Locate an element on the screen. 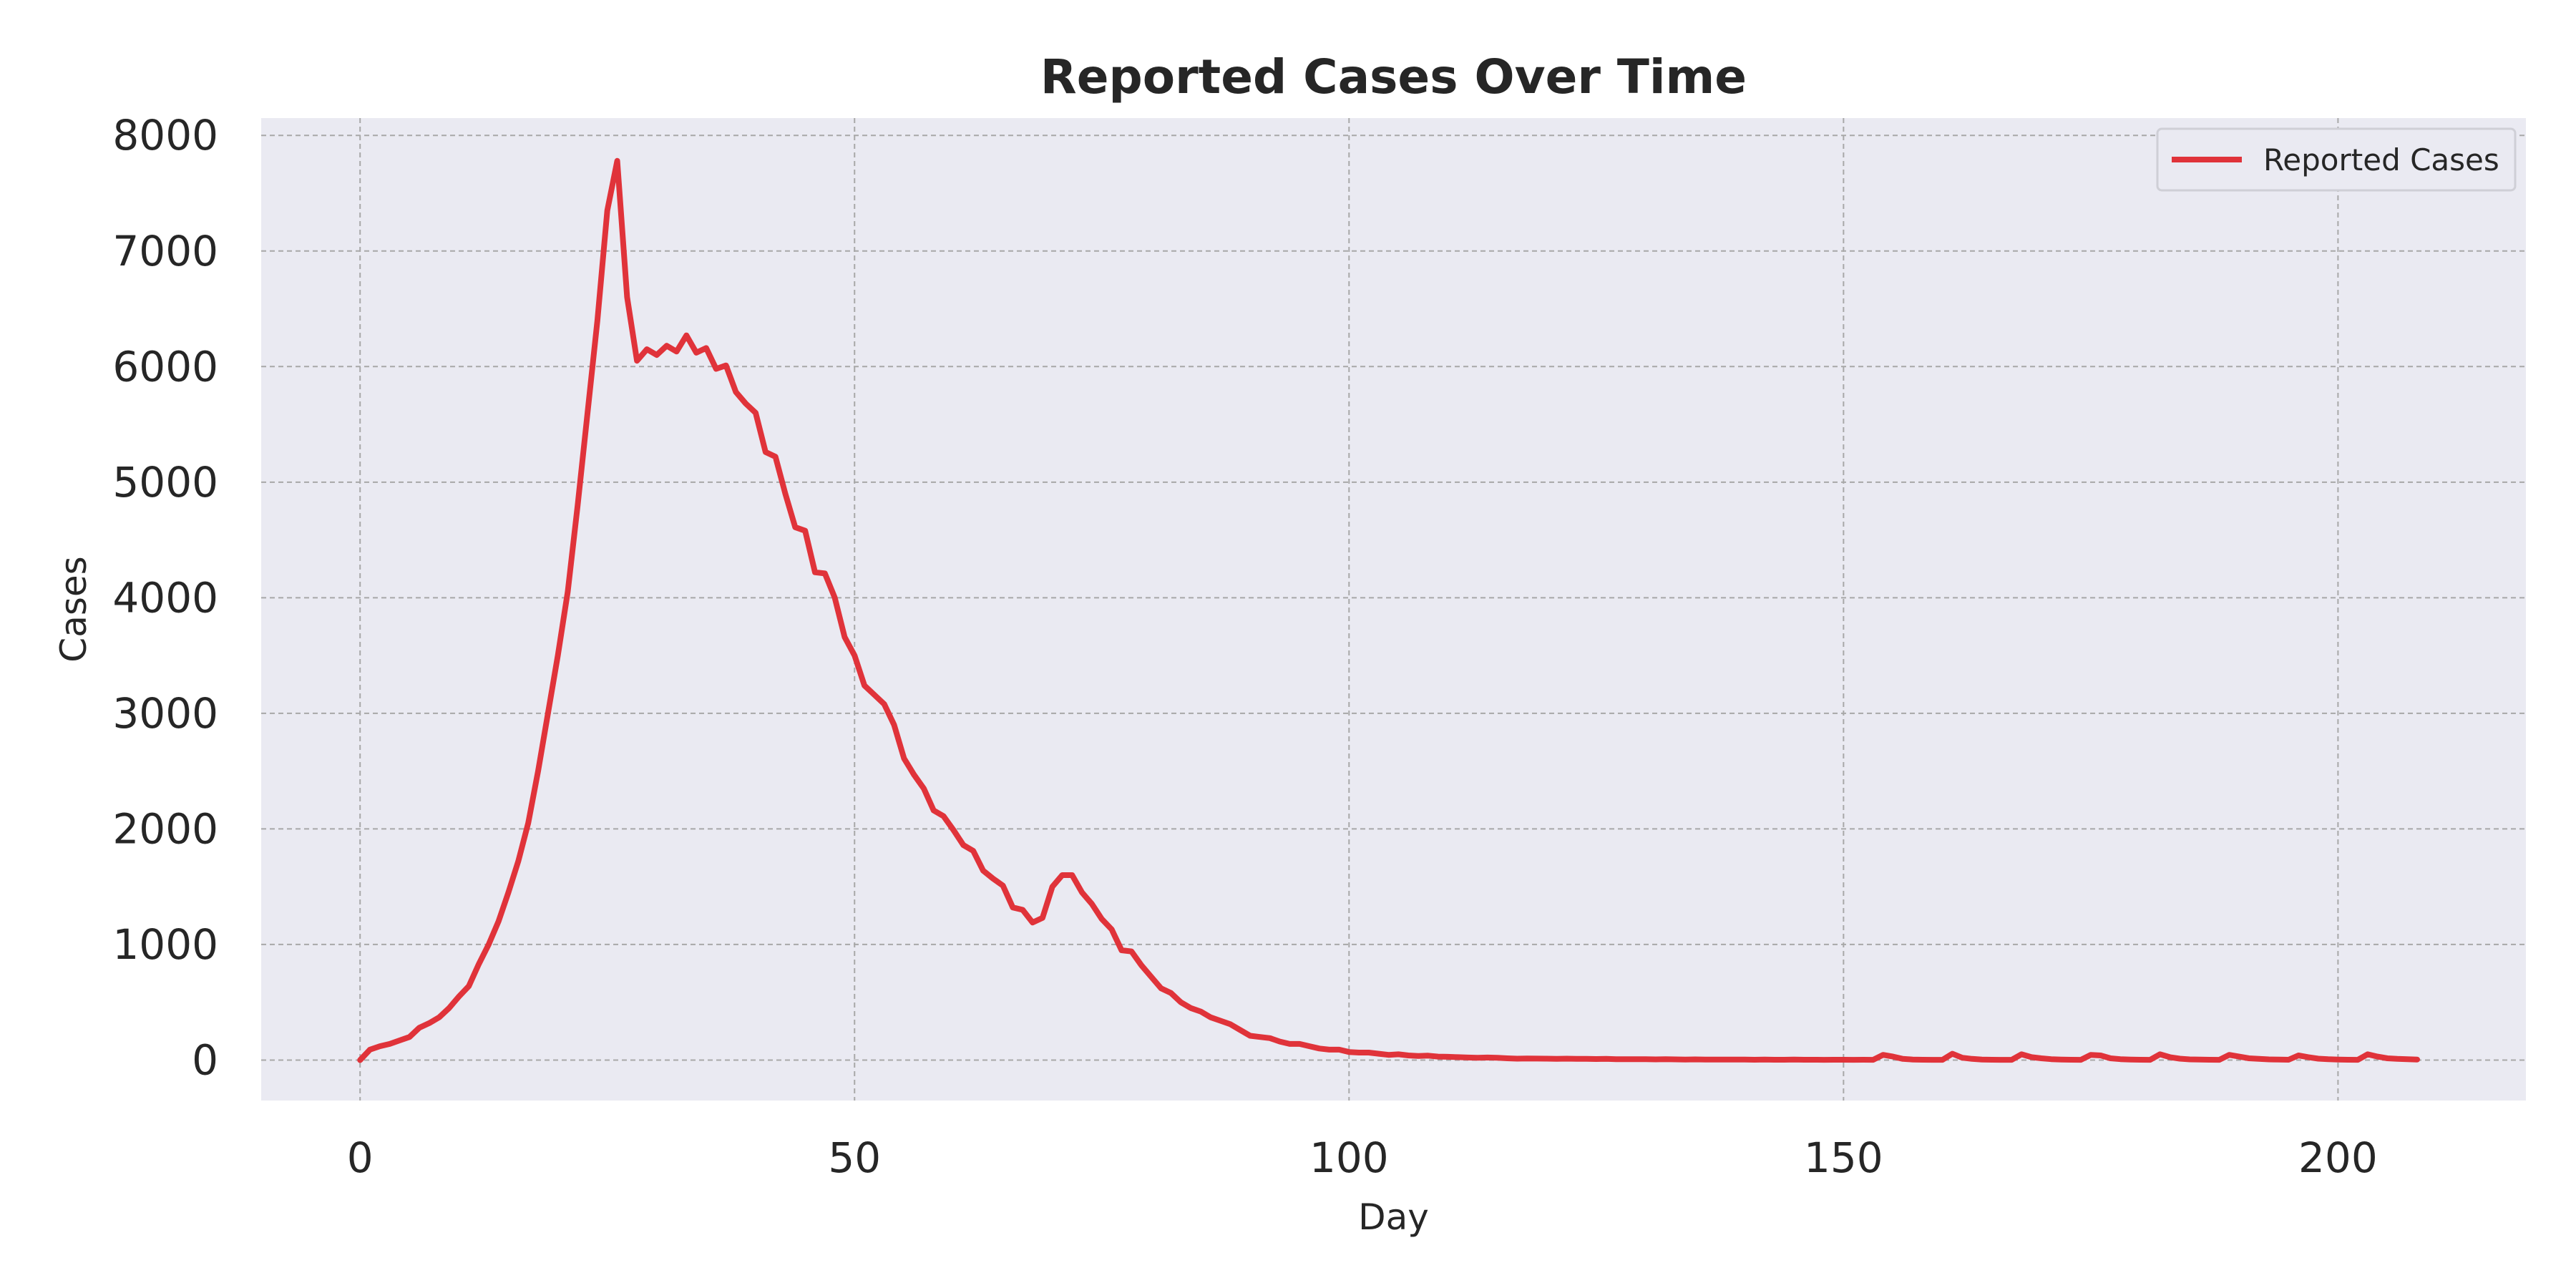  legend: Reported Cases is located at coordinates (2336, 159).